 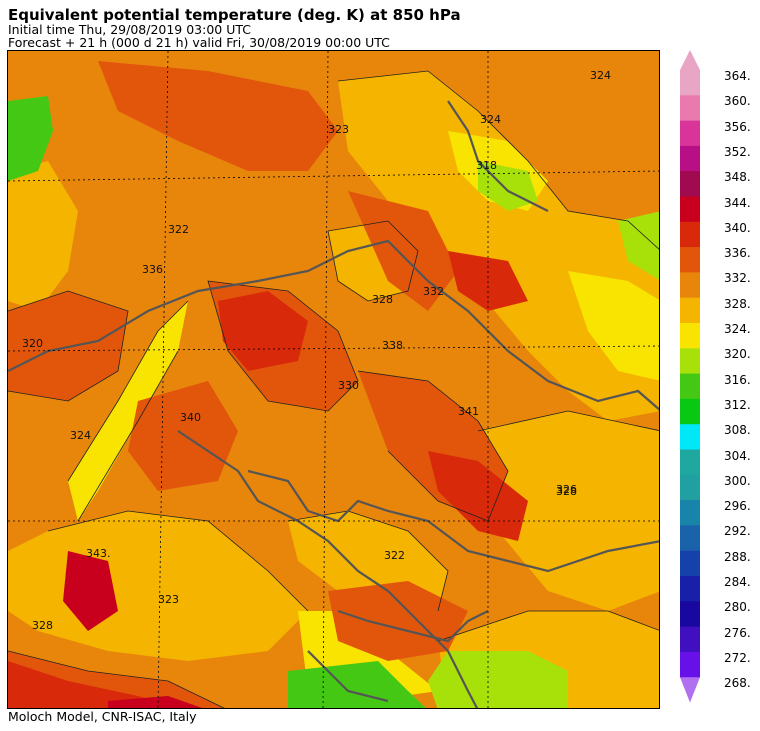 What do you see at coordinates (737, 657) in the screenshot?
I see `colorbar-tick-label: 272.` at bounding box center [737, 657].